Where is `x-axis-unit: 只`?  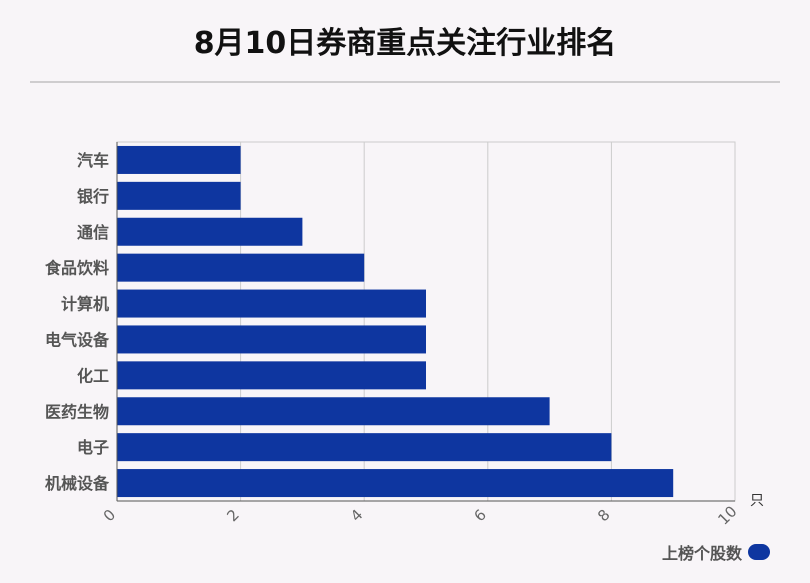 x-axis-unit: 只 is located at coordinates (757, 501).